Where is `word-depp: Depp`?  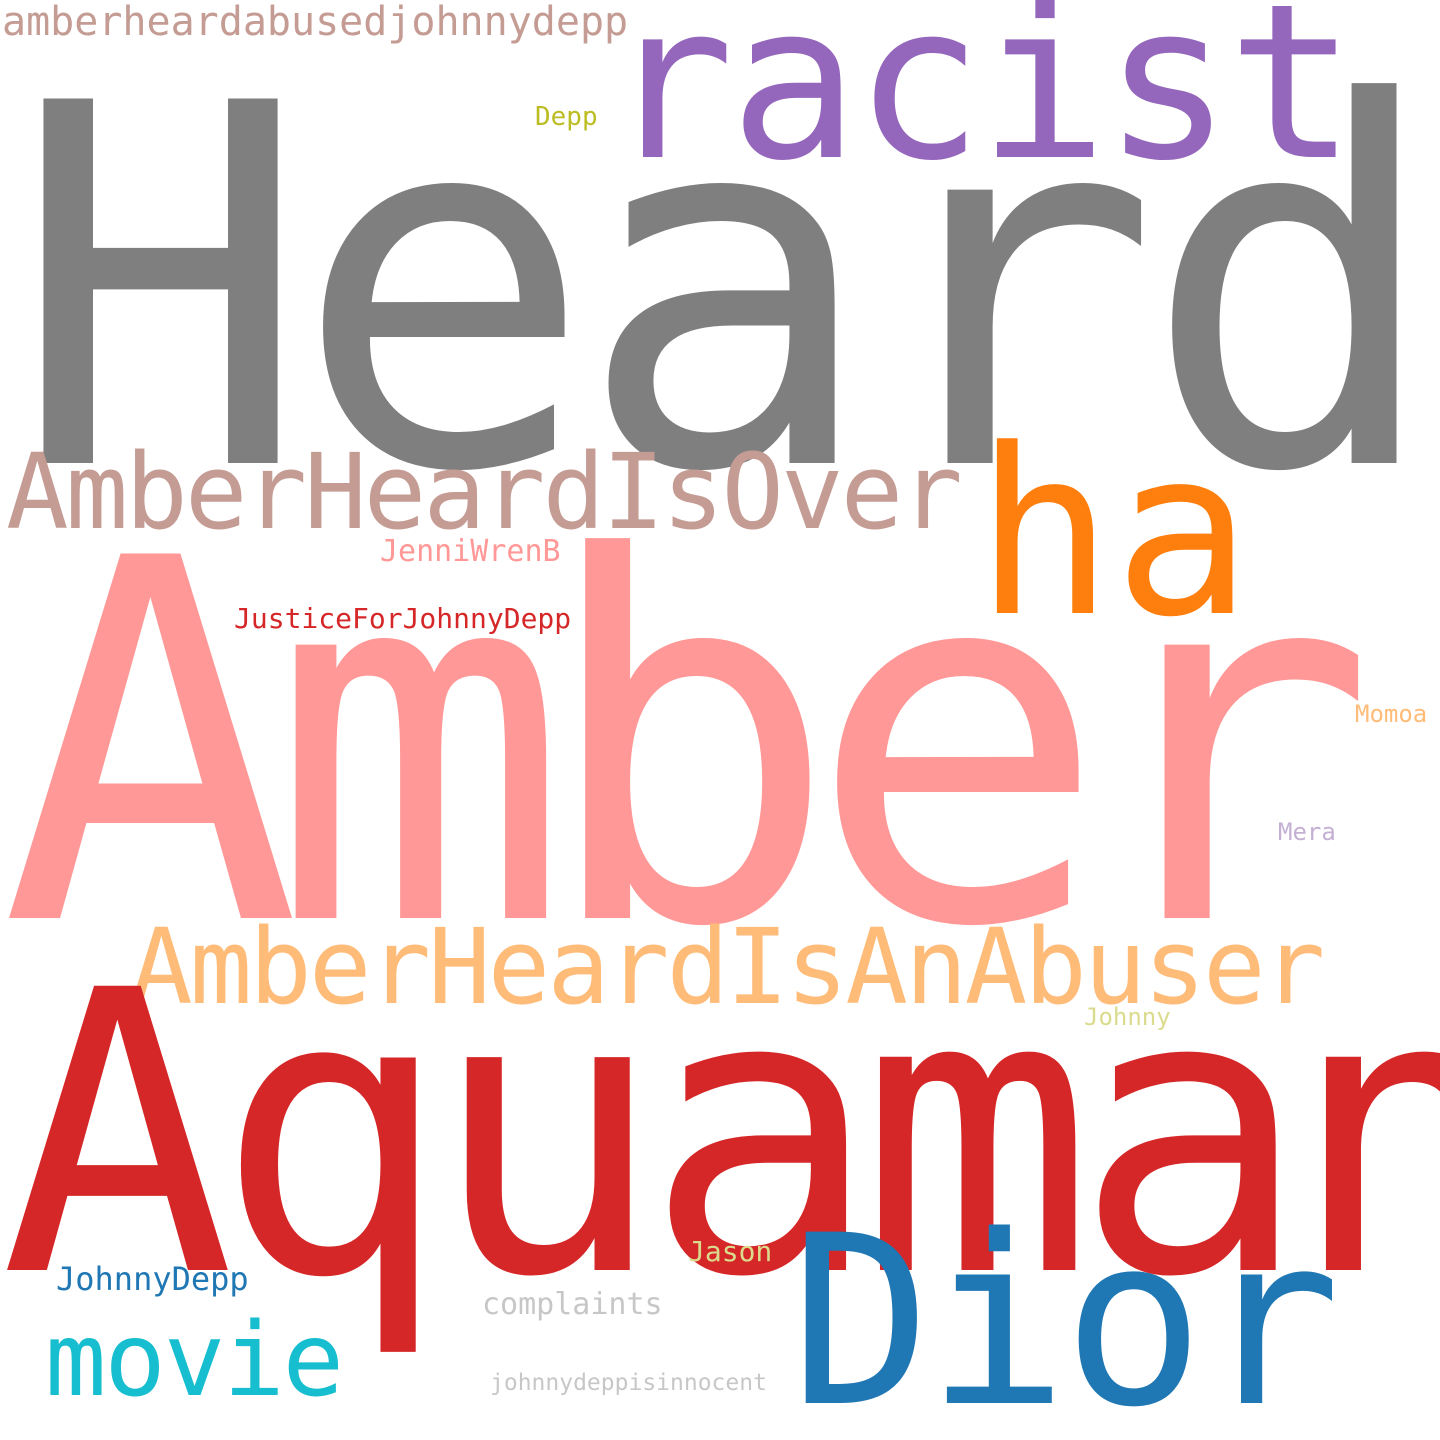 word-depp: Depp is located at coordinates (566, 117).